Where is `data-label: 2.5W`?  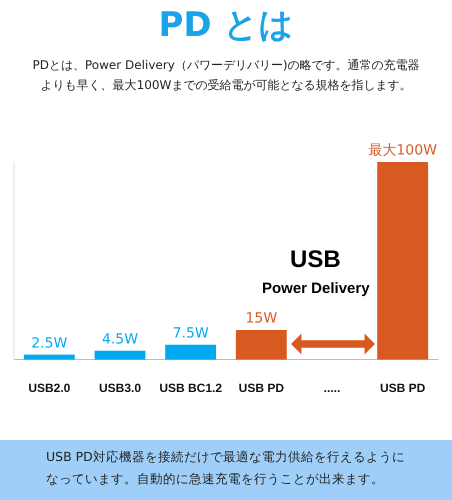 data-label: 2.5W is located at coordinates (49, 343).